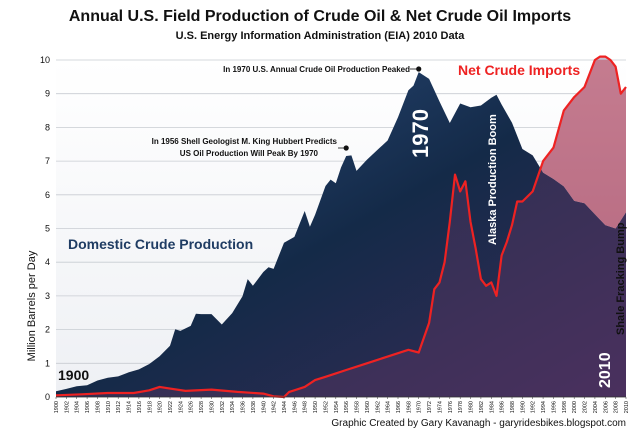  Describe the element at coordinates (47, 296) in the screenshot. I see `y-tick-label: 3` at that location.